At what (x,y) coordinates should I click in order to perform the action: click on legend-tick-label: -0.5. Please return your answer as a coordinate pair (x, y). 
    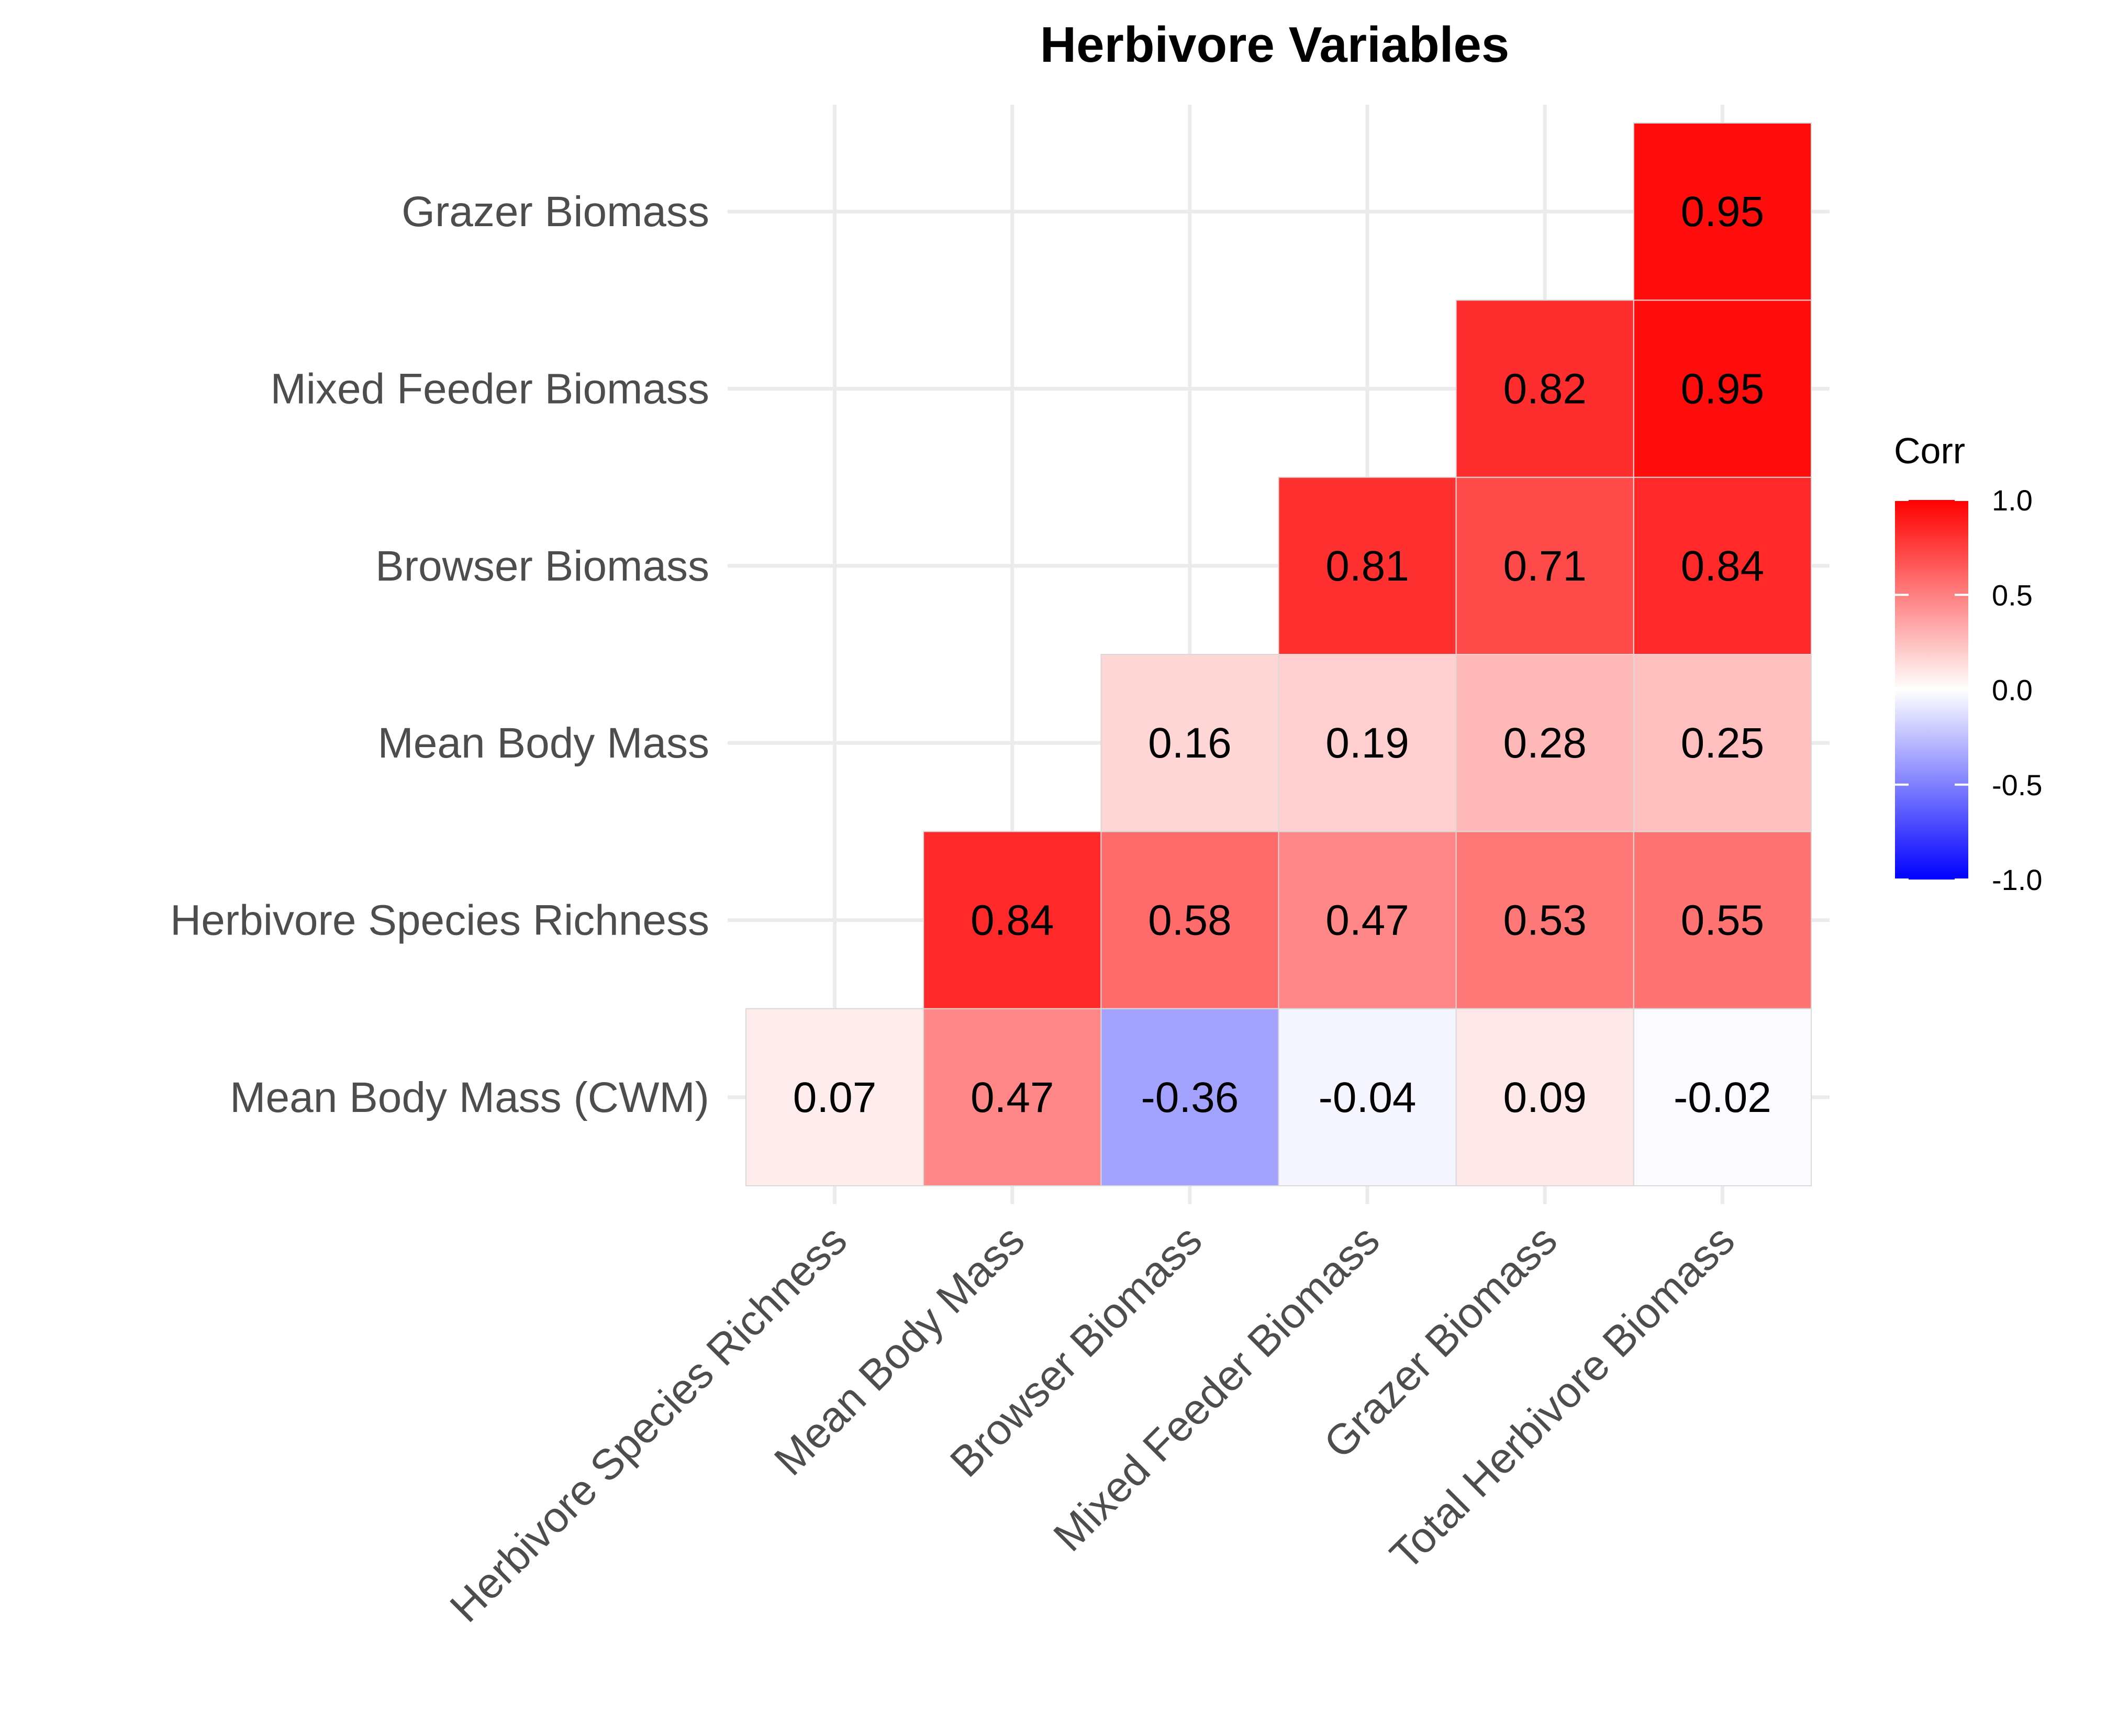
    Looking at the image, I should click on (2017, 785).